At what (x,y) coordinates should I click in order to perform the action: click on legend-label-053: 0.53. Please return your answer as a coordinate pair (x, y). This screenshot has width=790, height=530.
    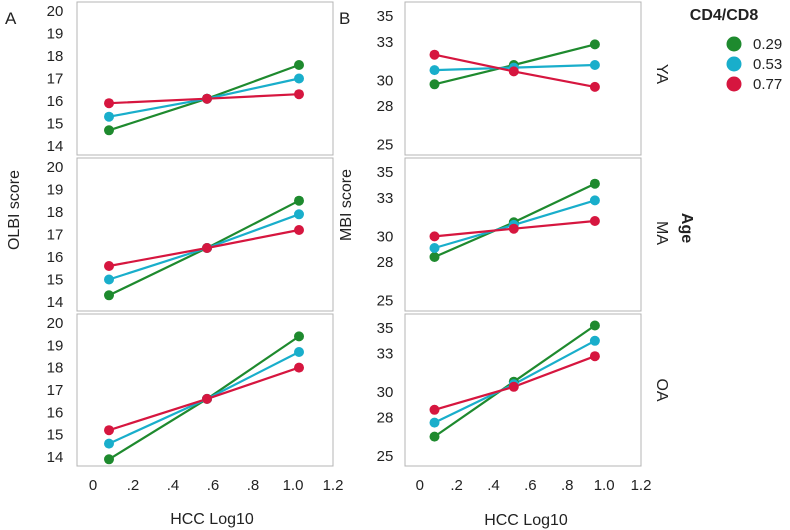
    Looking at the image, I should click on (767, 64).